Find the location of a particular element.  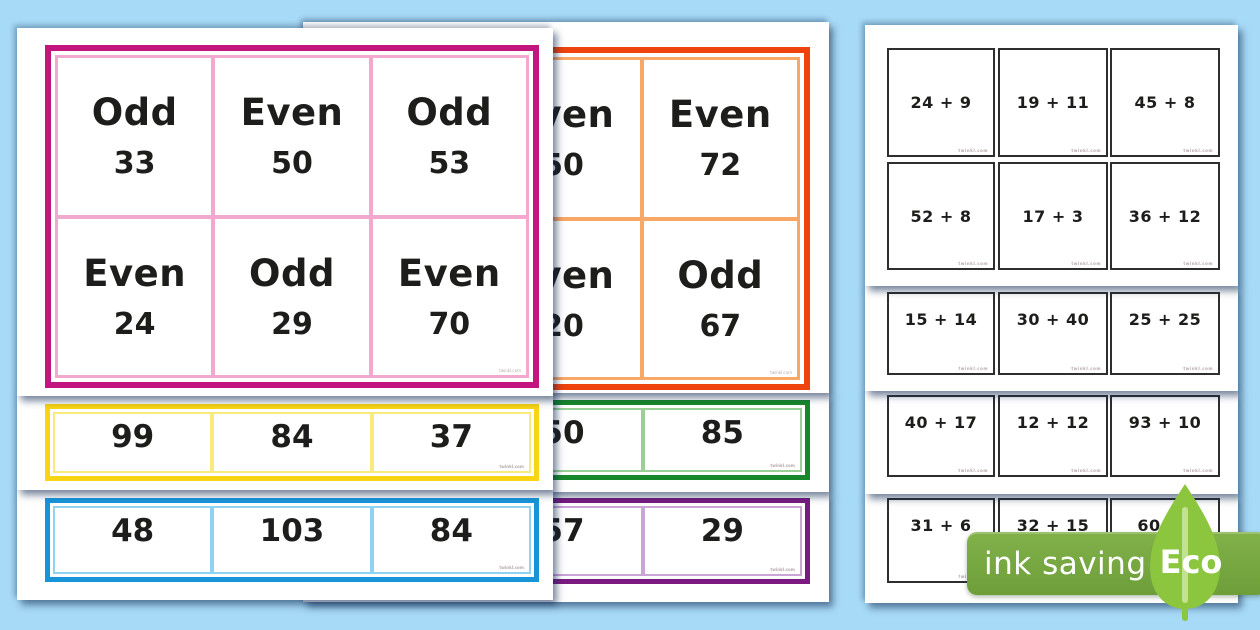

bingo-cell: Odd 67 twinkl.com is located at coordinates (720, 298).